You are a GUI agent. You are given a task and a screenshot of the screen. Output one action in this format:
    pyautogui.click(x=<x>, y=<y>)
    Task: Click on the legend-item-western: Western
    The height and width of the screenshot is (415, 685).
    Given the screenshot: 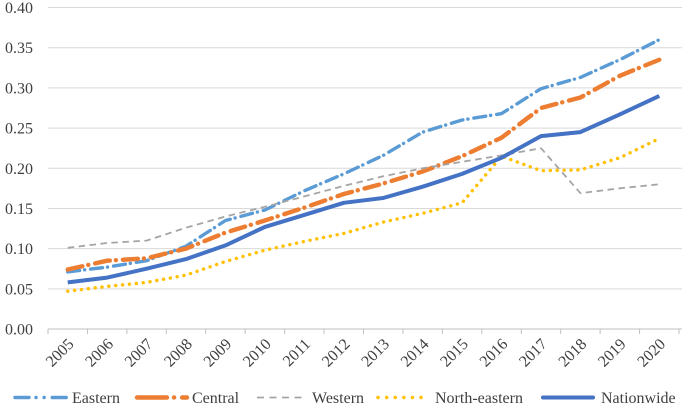 What is the action you would take?
    pyautogui.click(x=310, y=398)
    